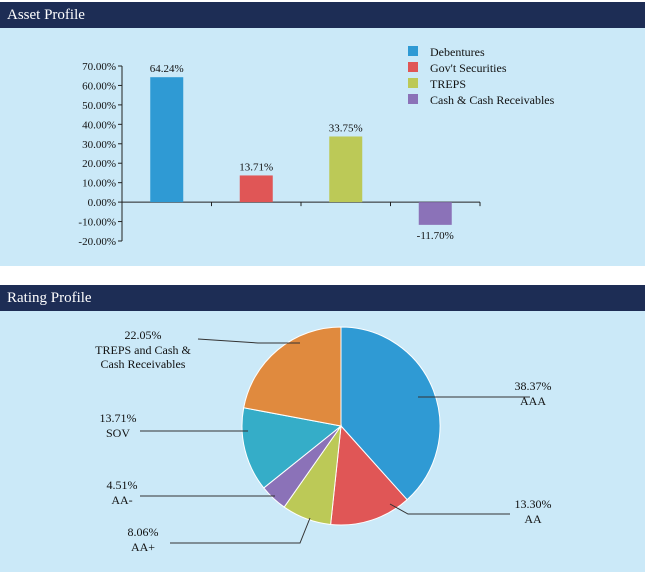  I want to click on bar-value-label: -11.70%, so click(435, 236).